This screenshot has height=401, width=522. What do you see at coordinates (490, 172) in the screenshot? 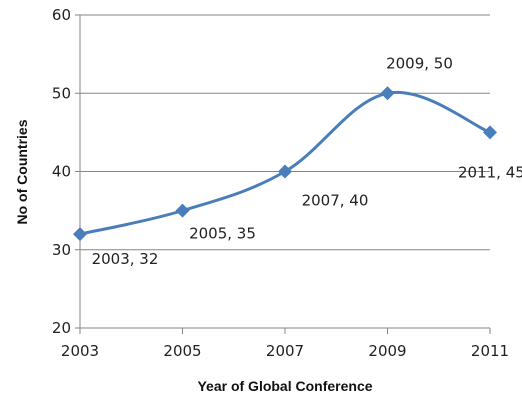
I see `data-label: 2011, 45` at bounding box center [490, 172].